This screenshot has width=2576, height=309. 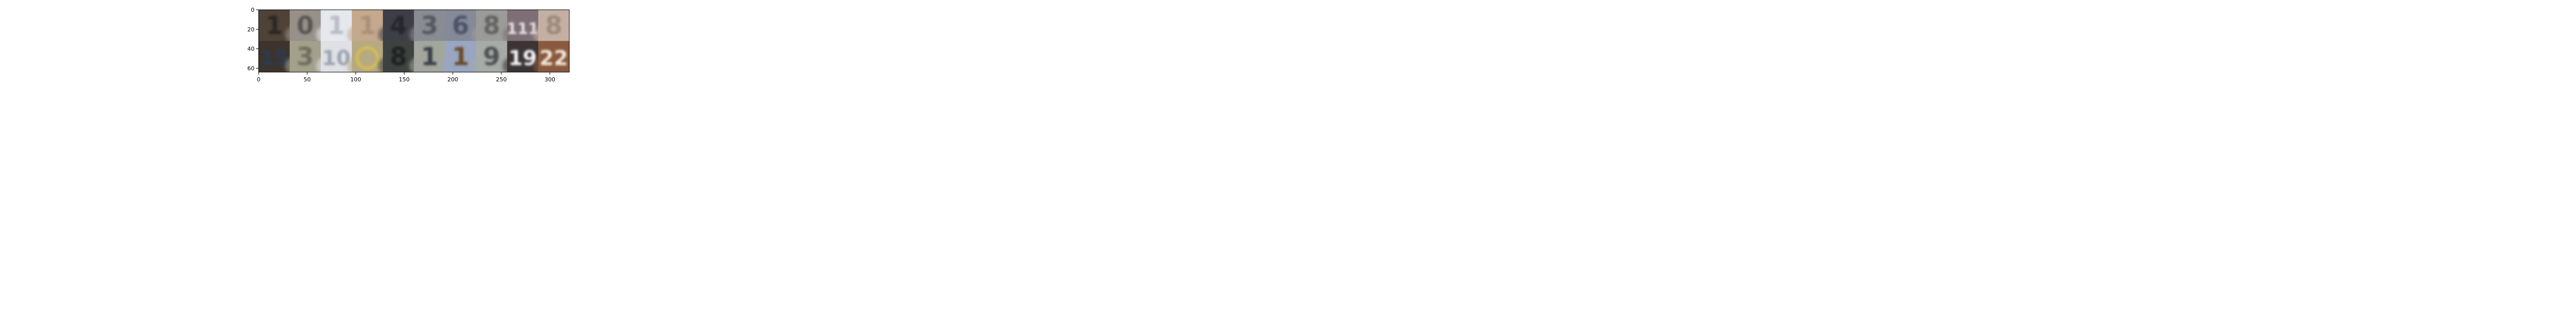 What do you see at coordinates (251, 49) in the screenshot?
I see `y-tick-label: 40` at bounding box center [251, 49].